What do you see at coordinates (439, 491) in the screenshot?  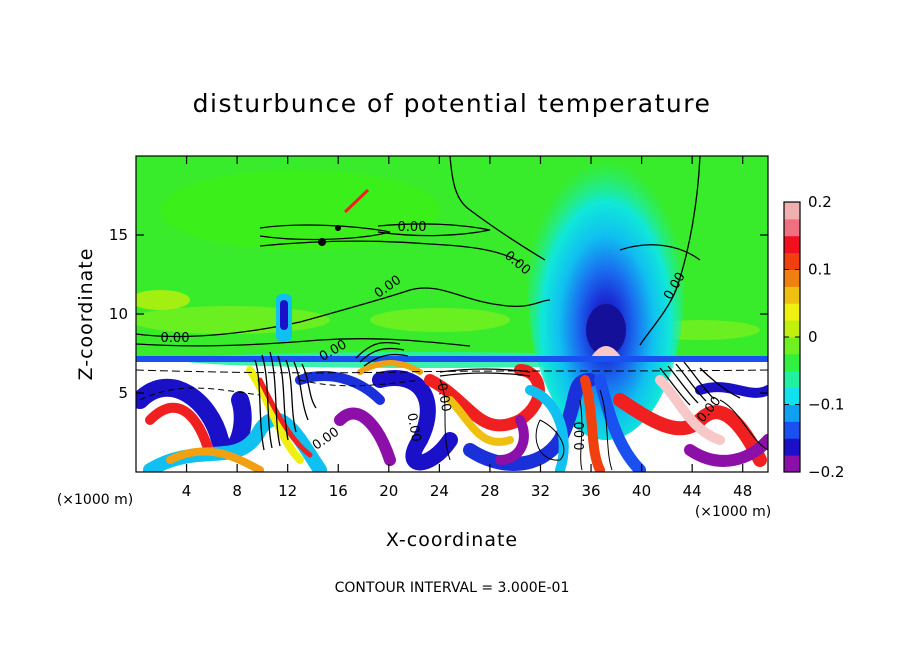 I see `x-tick-label-5: 24` at bounding box center [439, 491].